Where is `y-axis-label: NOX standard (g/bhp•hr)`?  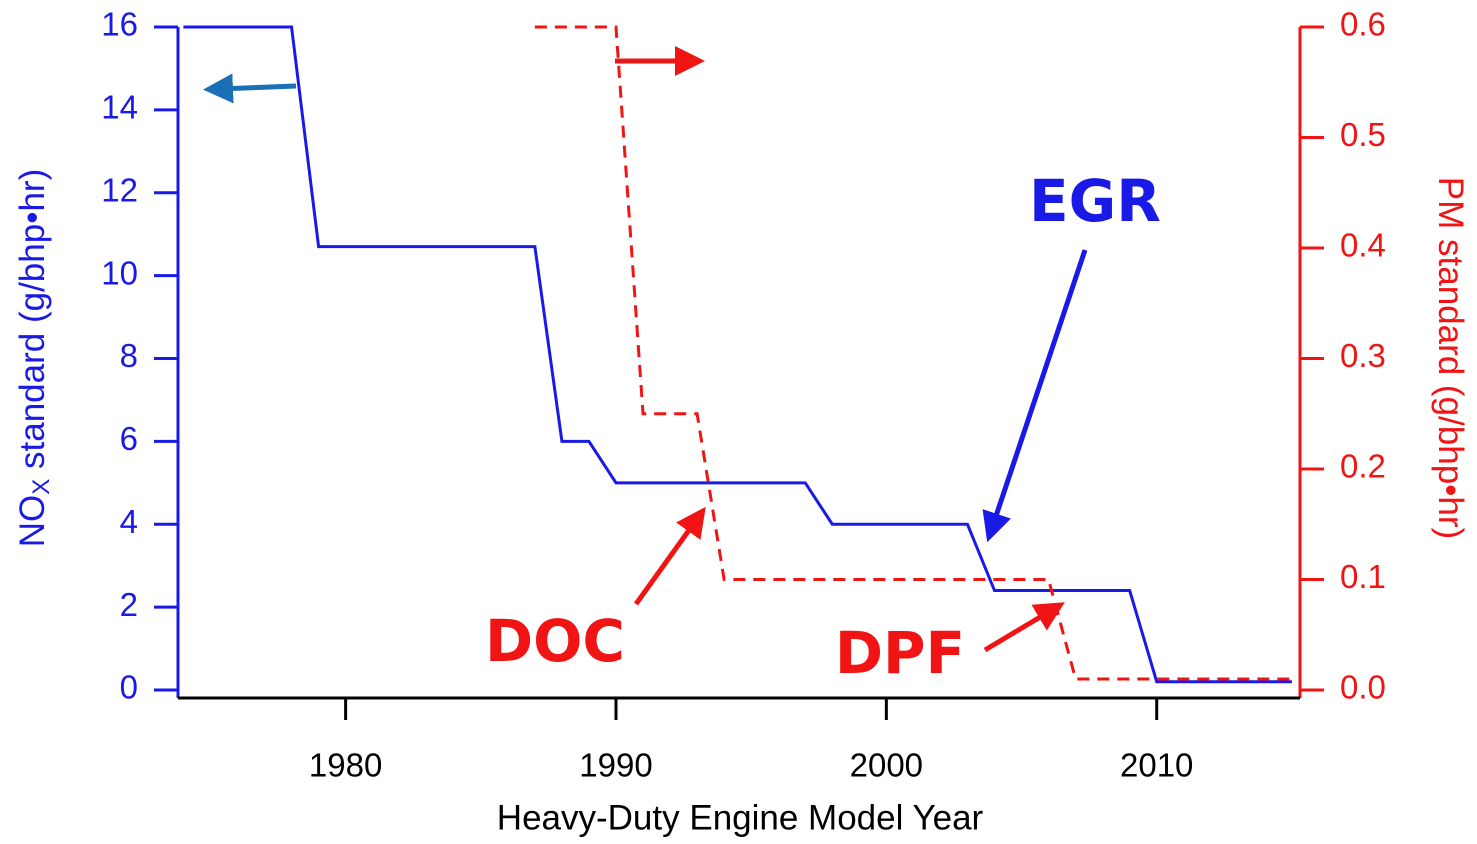
y-axis-label: NOX standard (g/bhp•hr) is located at coordinates (34, 358).